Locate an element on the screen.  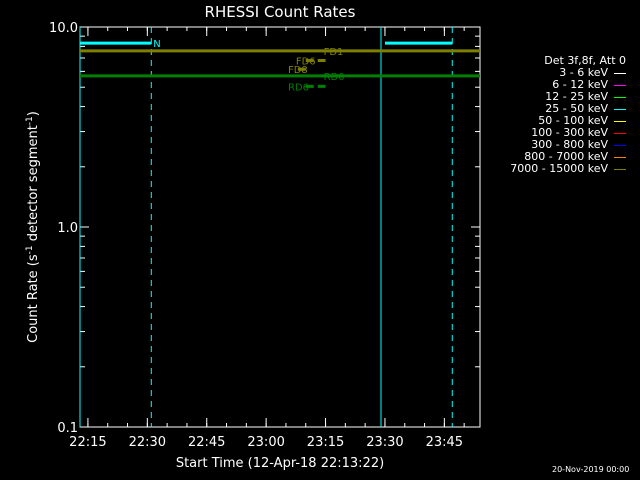
y-axis-label-part: detector segment is located at coordinates (33, 185).